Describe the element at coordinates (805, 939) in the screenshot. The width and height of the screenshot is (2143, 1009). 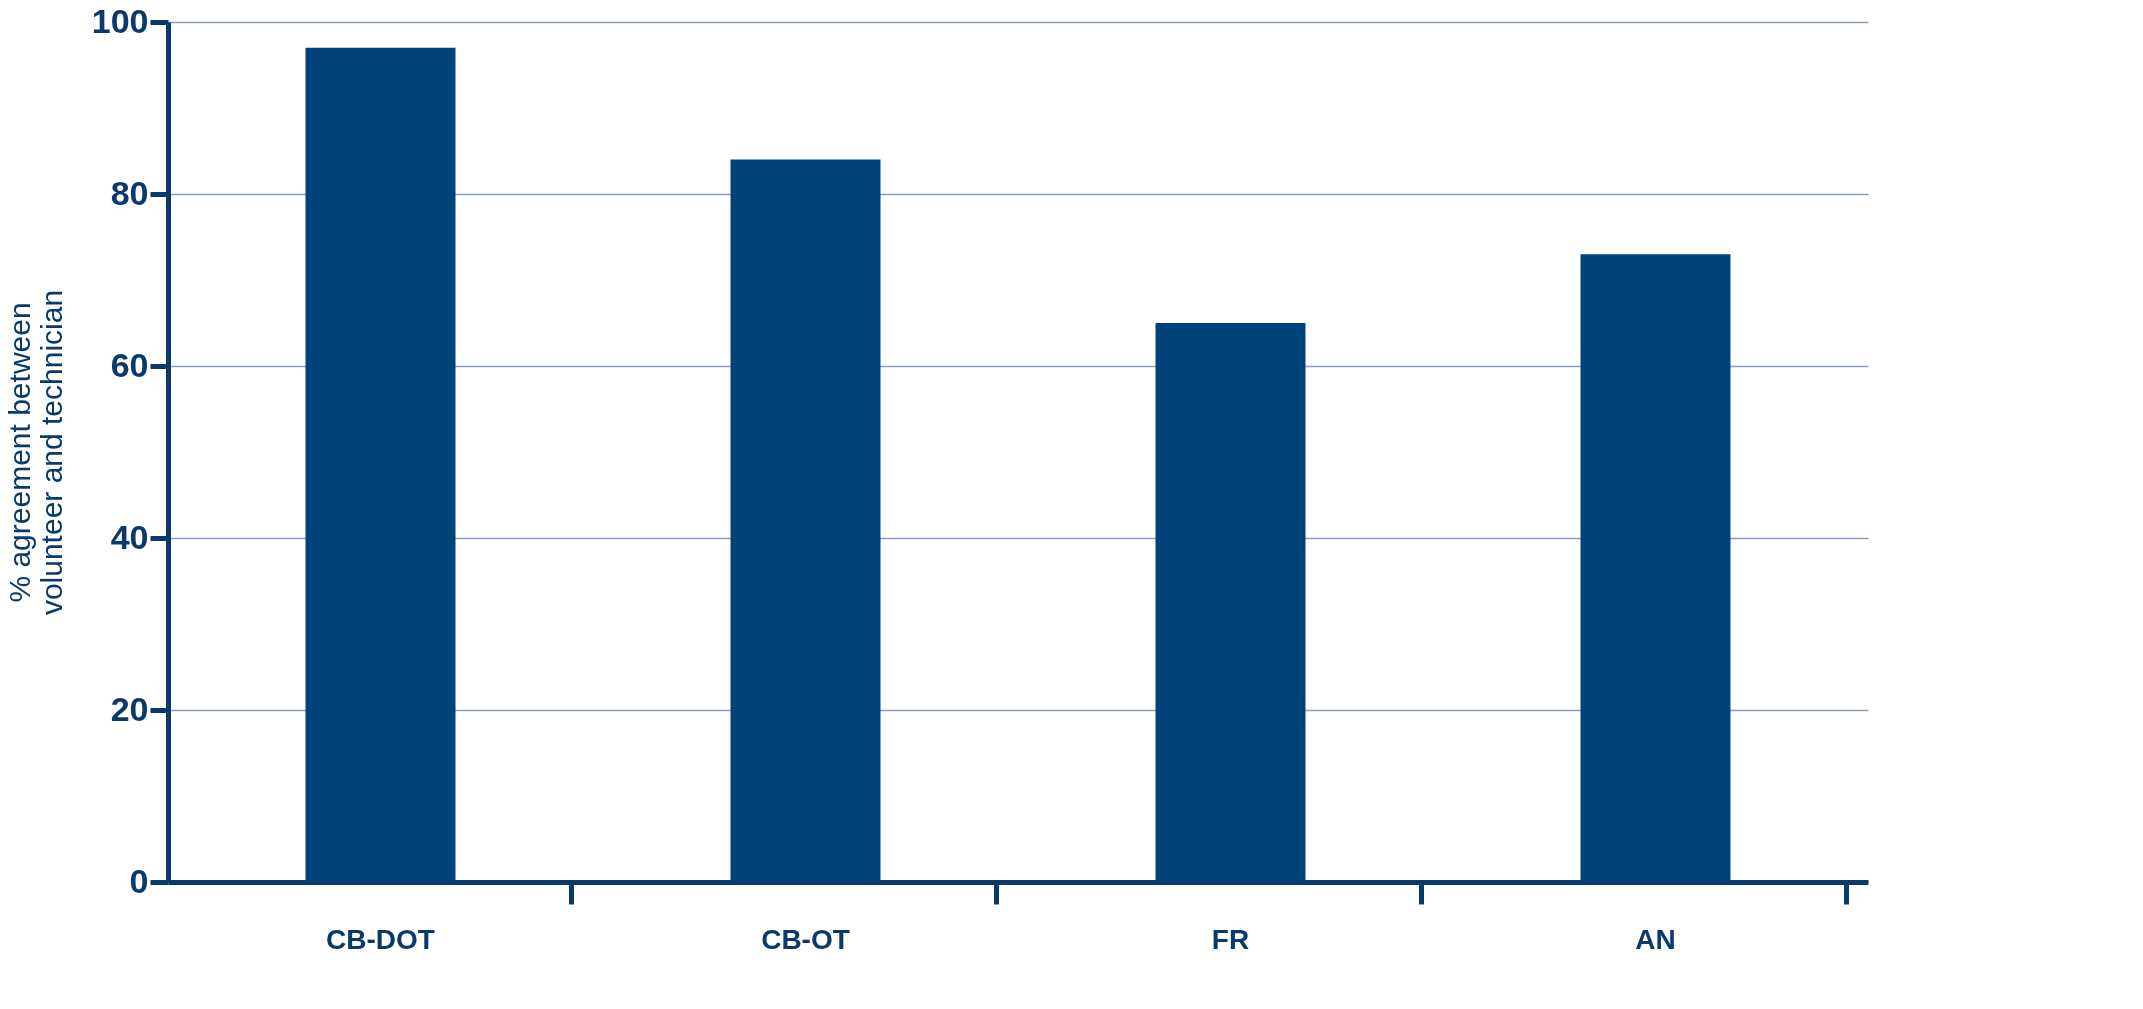
I see `x-tick-label: CB-OT` at that location.